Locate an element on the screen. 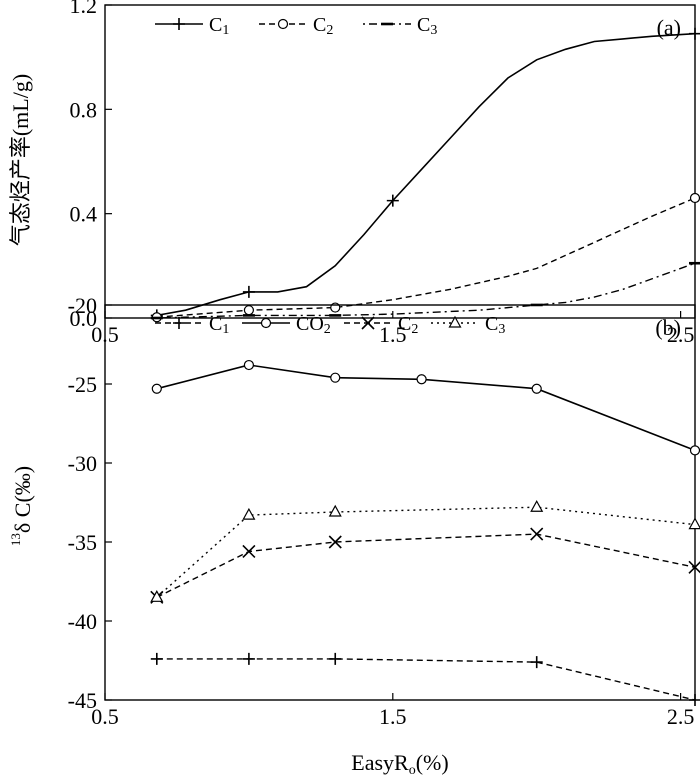  x-axis-title-text: EasyR is located at coordinates (380, 762).